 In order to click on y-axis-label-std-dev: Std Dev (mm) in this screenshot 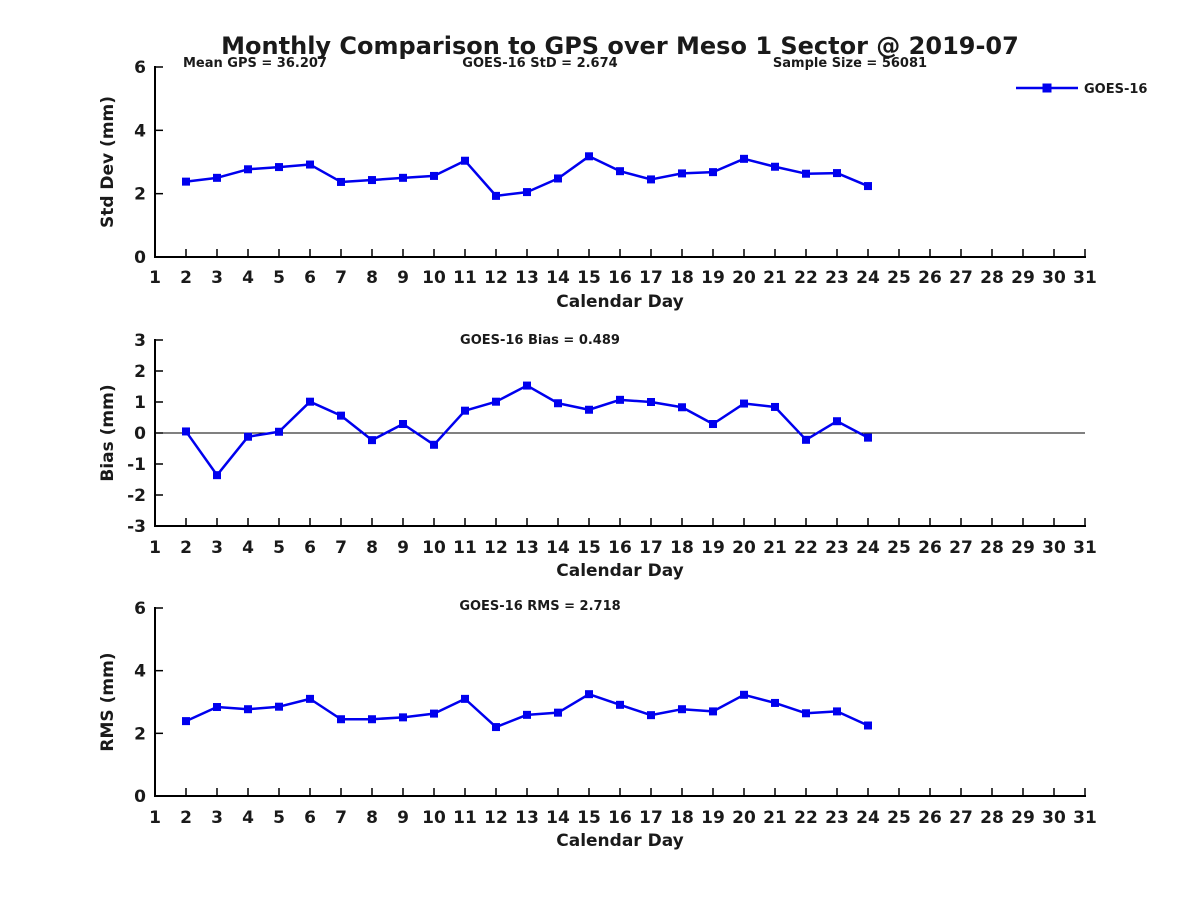, I will do `click(108, 162)`.